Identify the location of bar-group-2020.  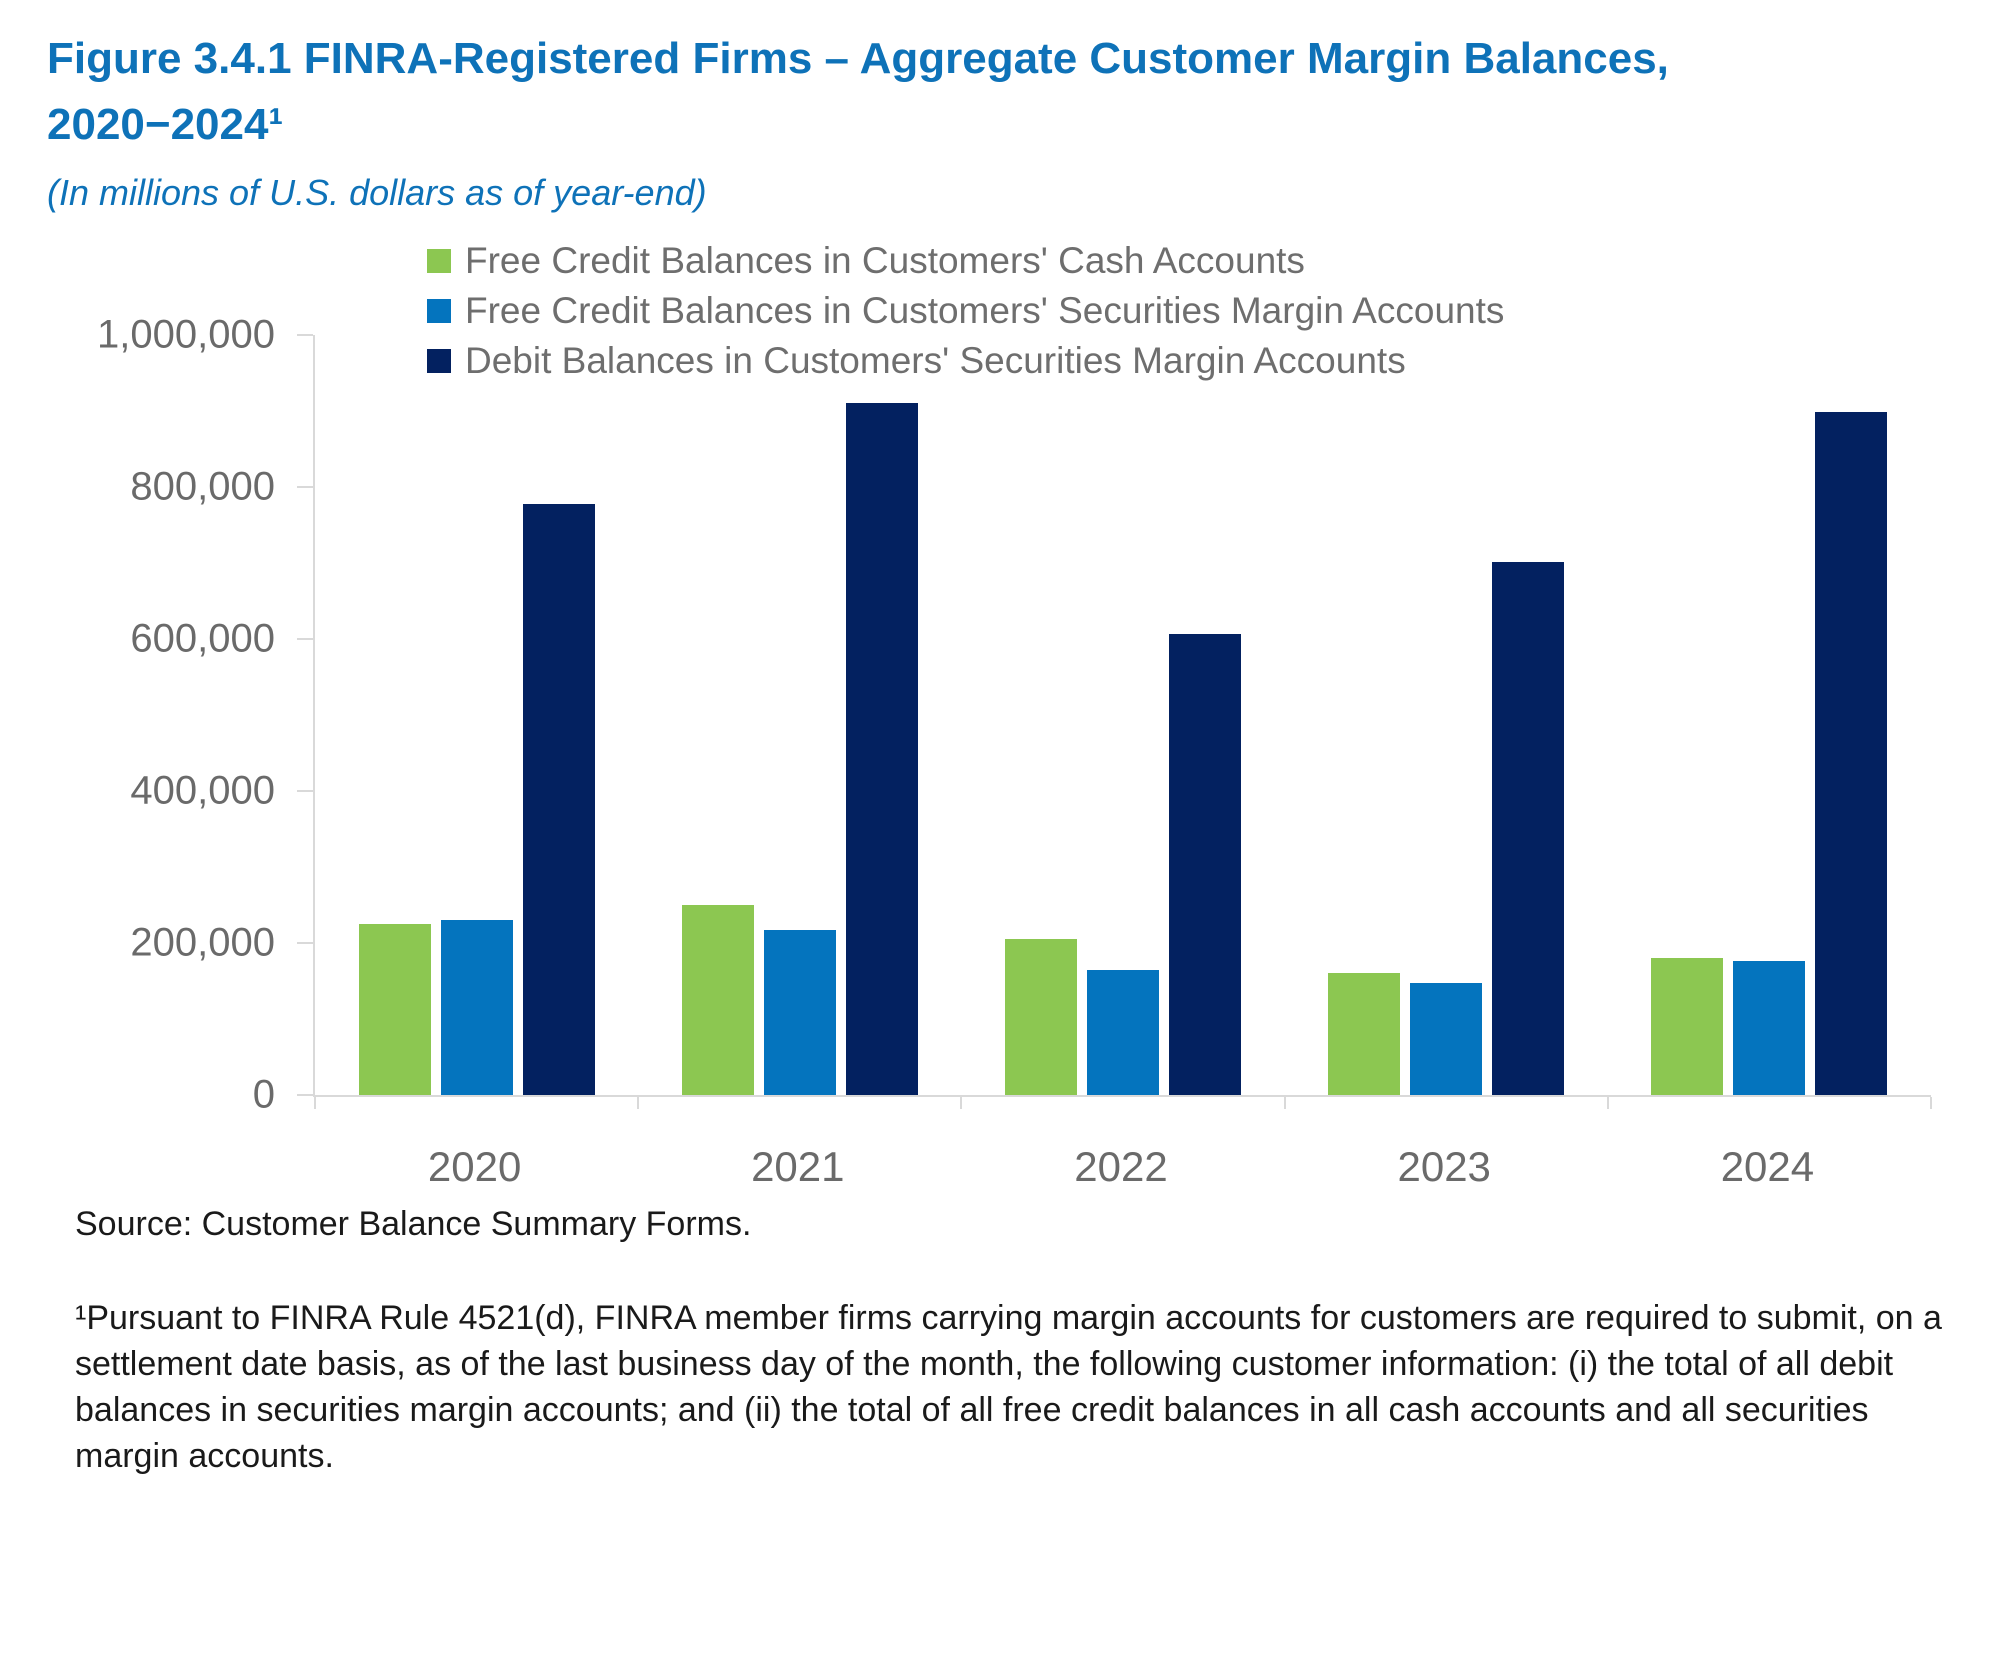
(476, 715).